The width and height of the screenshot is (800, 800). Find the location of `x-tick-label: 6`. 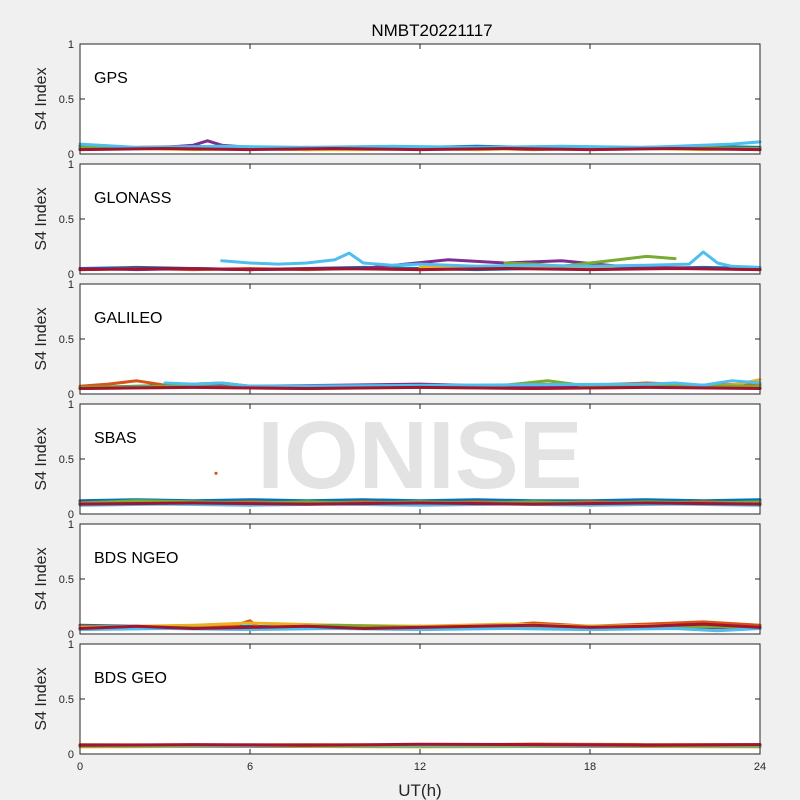

x-tick-label: 6 is located at coordinates (250, 767).